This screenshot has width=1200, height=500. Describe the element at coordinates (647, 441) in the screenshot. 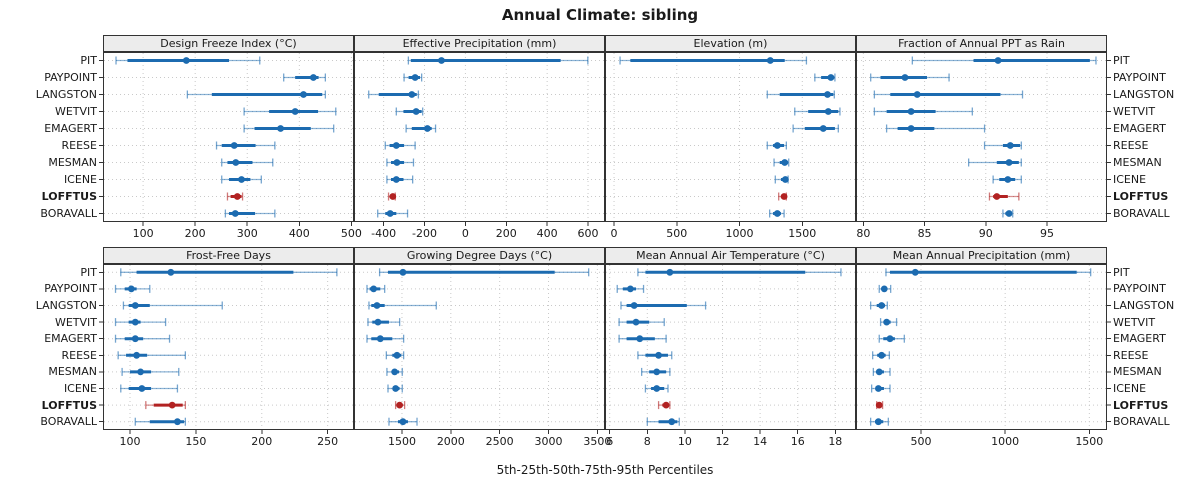

I see `x-tick-label: 8` at that location.